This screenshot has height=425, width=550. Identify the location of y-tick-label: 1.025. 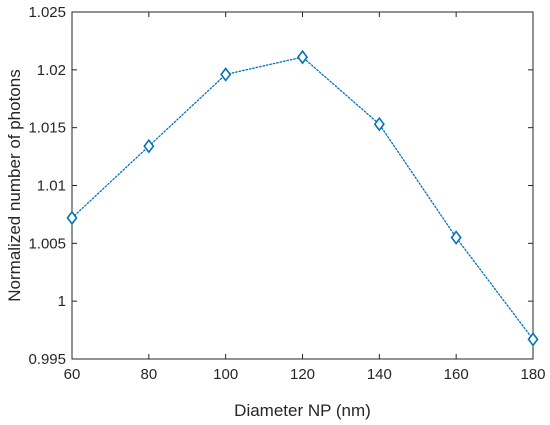
(47, 12).